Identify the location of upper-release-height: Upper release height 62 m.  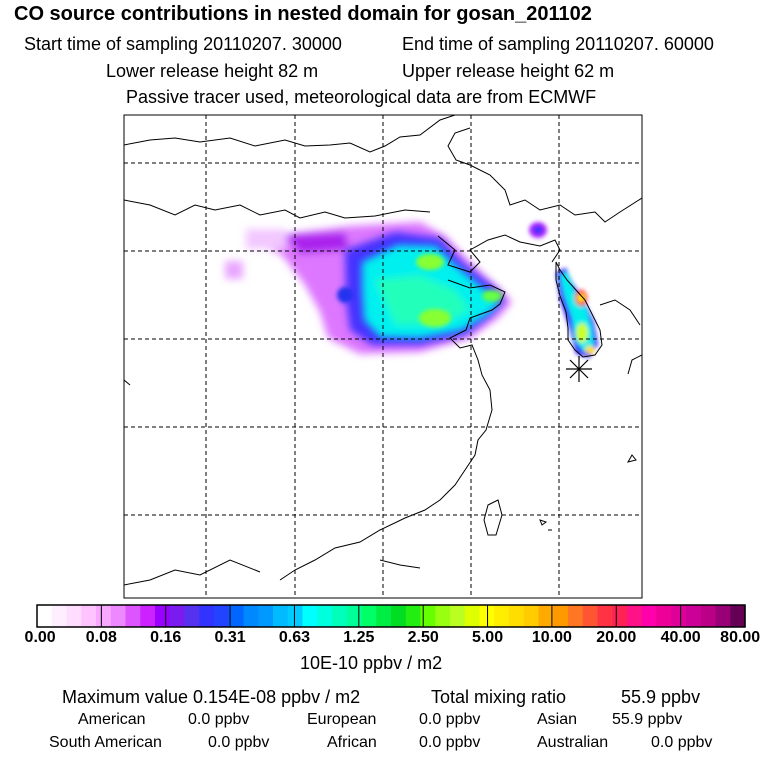
(508, 71).